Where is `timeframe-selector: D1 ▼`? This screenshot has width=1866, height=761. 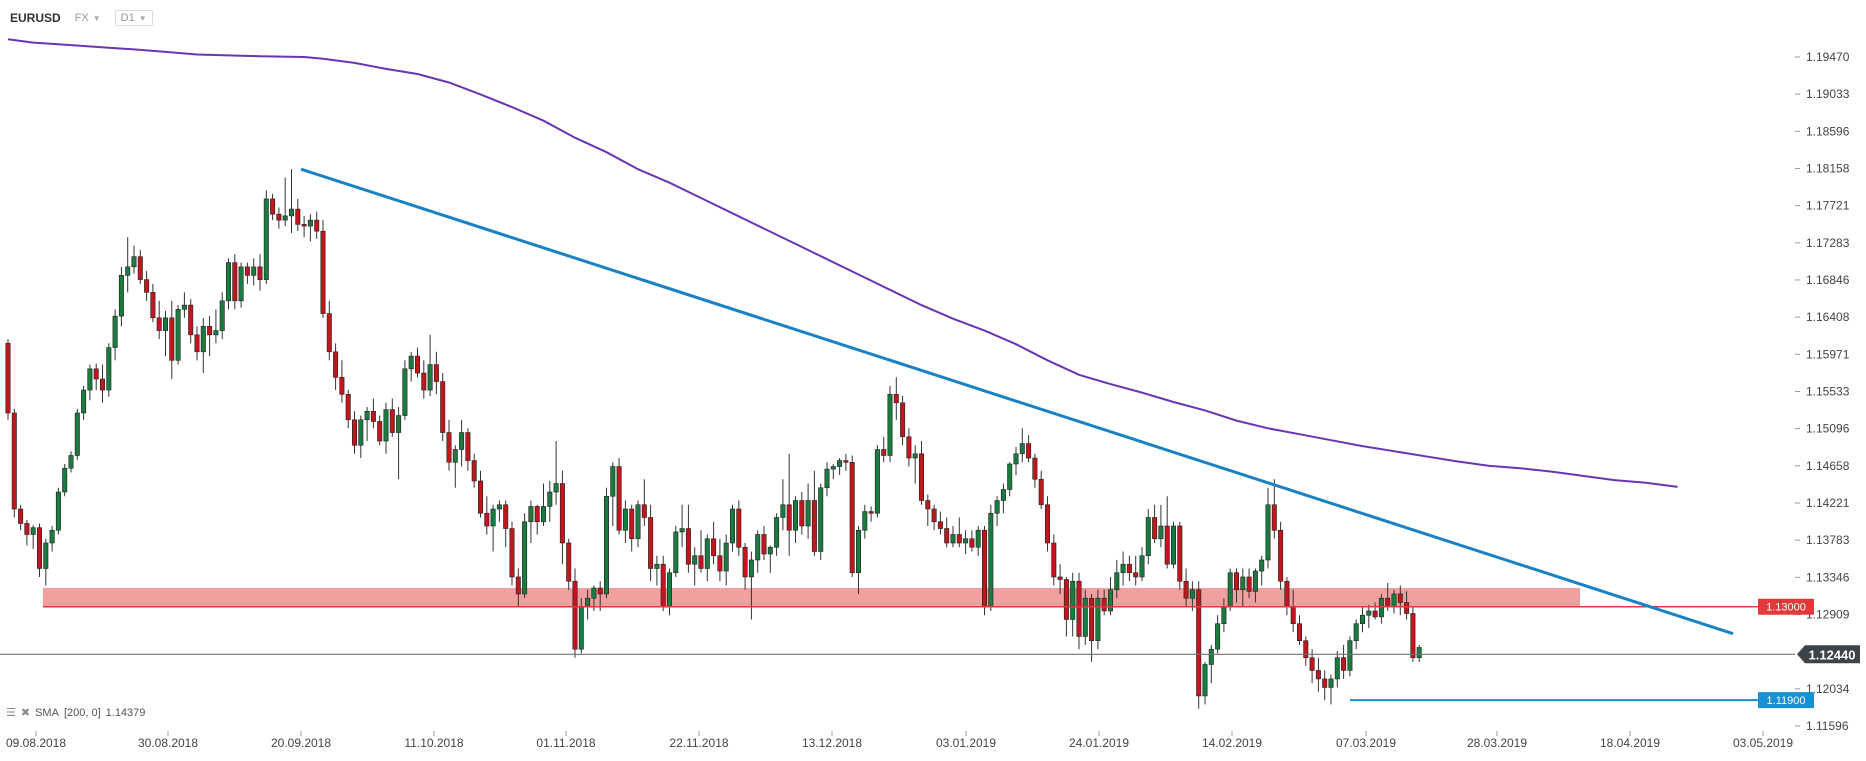
timeframe-selector: D1 ▼ is located at coordinates (133, 18).